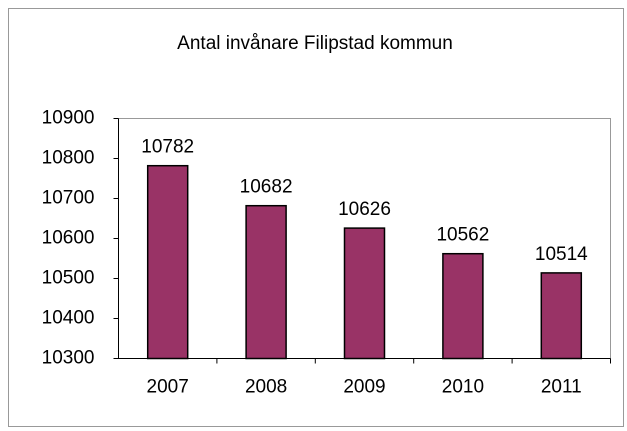 The image size is (627, 431). Describe the element at coordinates (68, 238) in the screenshot. I see `y-tick-label: 10600` at that location.